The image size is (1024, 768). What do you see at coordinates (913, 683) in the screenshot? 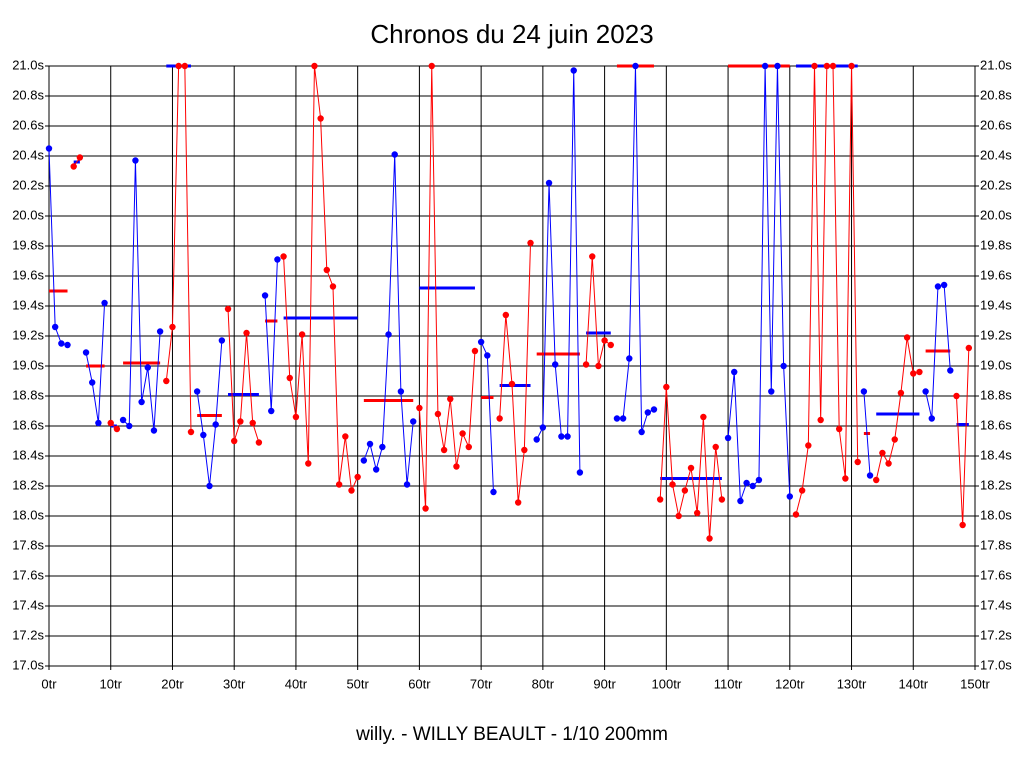
I see `x-tick-label: 140tr` at bounding box center [913, 683].